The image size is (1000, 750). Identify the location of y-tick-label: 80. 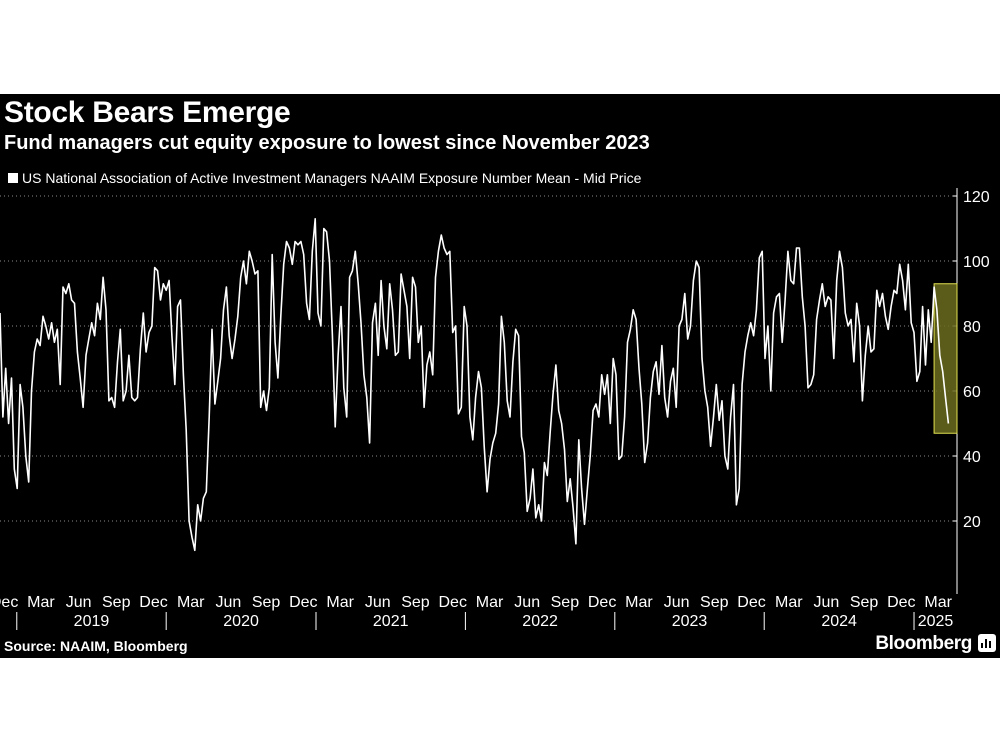
(972, 327).